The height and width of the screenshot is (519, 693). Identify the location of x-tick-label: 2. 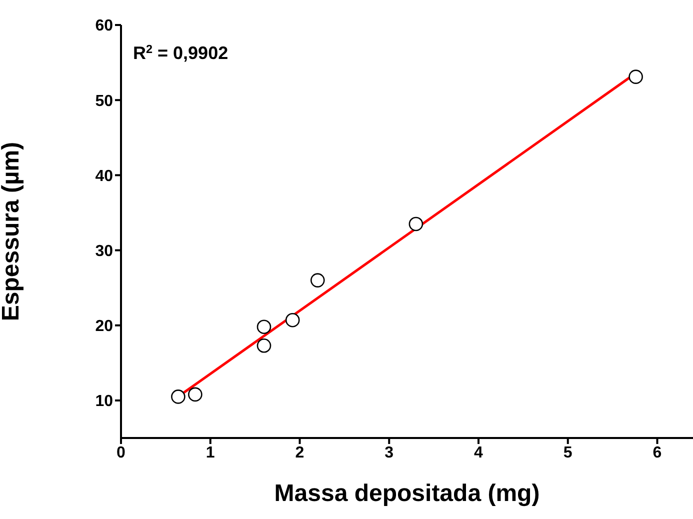
(299, 453).